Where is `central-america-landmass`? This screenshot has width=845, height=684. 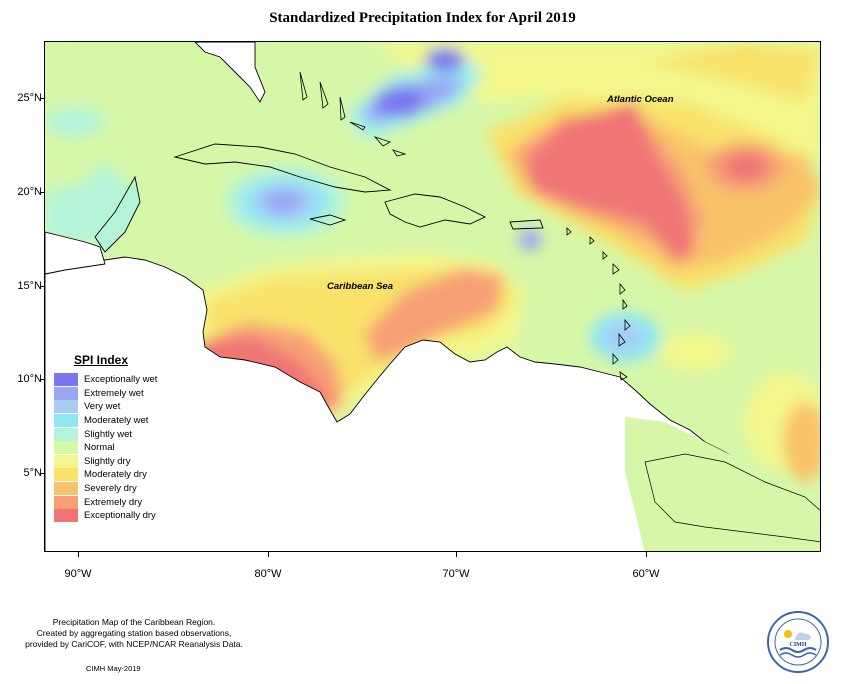
central-america-landmass is located at coordinates (75, 253).